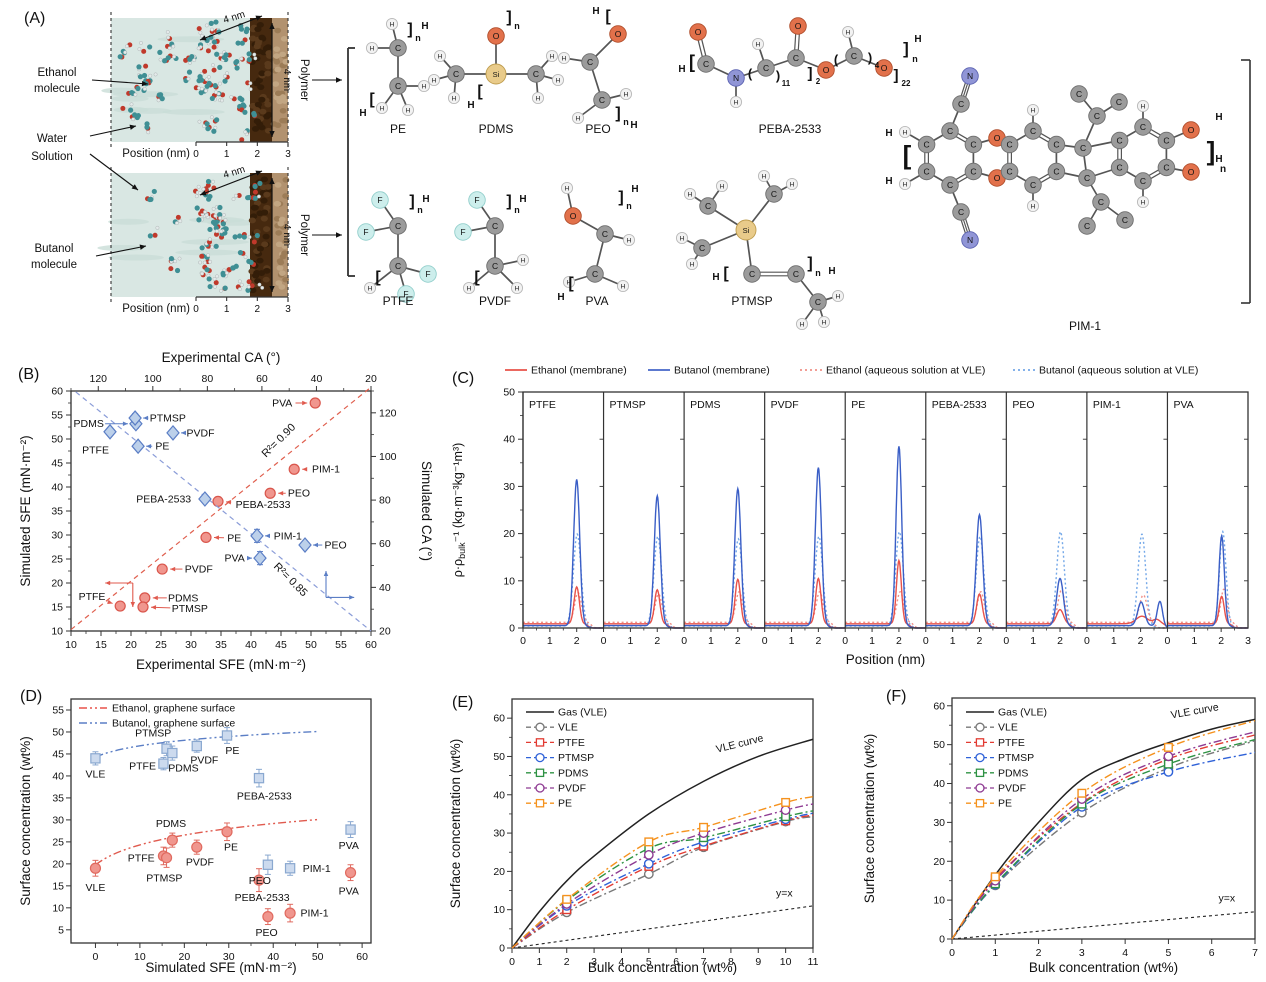 The height and width of the screenshot is (982, 1266). What do you see at coordinates (288, 154) in the screenshot?
I see `svg-text: 3` at bounding box center [288, 154].